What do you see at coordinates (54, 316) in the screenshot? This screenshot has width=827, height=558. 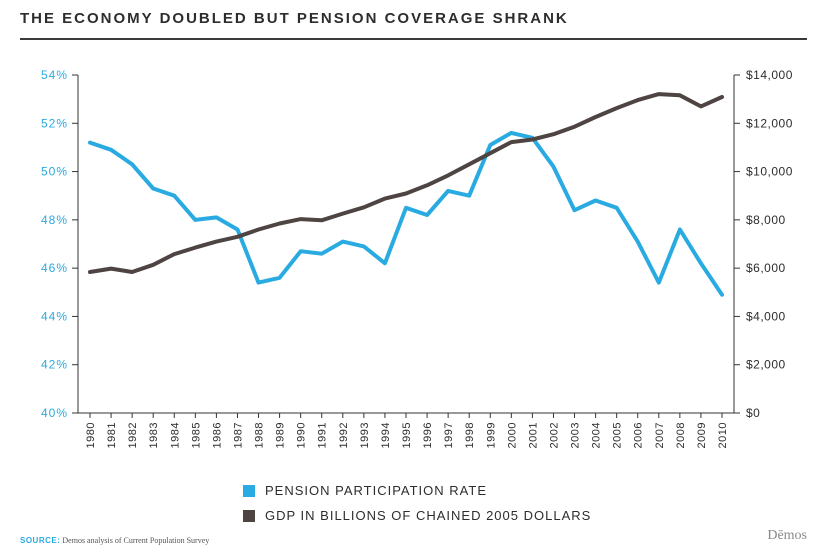 I see `y-left-tick-label: 44%` at bounding box center [54, 316].